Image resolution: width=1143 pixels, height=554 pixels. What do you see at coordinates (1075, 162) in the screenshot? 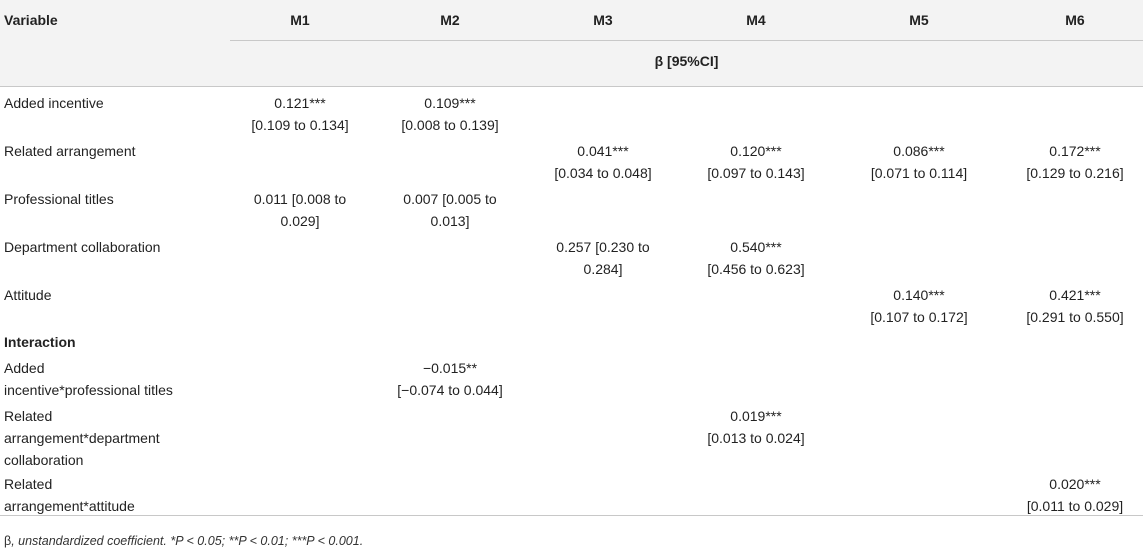
I see `cell-related-arrangement-m6: 0.172*** [0.129 to 0.216]` at bounding box center [1075, 162].